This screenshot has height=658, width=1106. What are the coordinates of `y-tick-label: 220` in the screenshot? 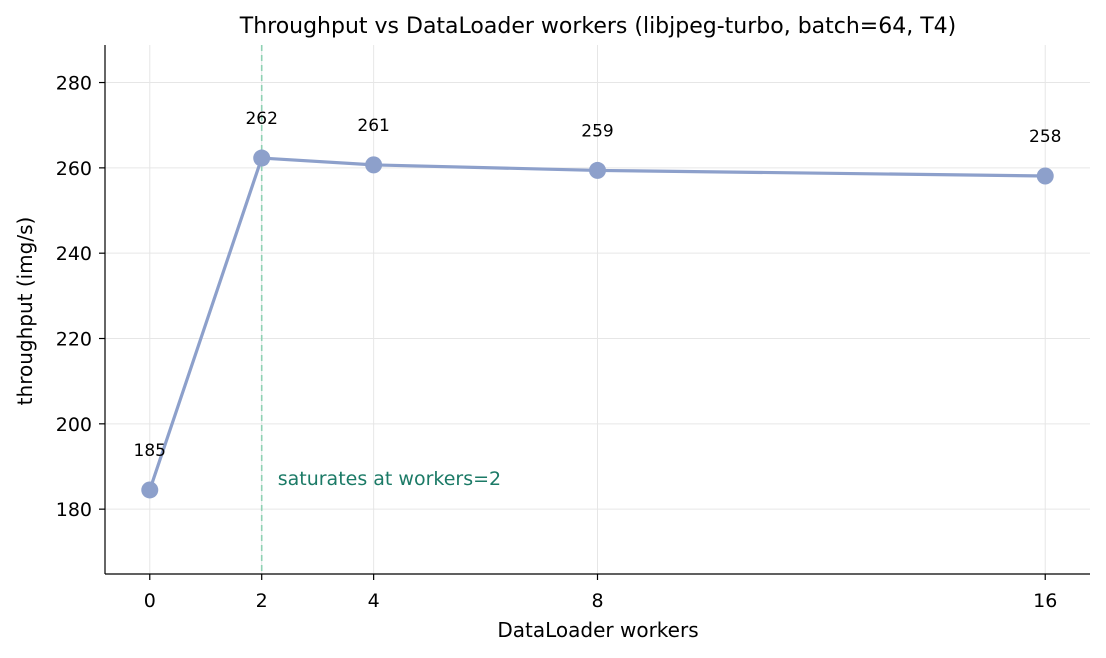 It's located at (74, 340).